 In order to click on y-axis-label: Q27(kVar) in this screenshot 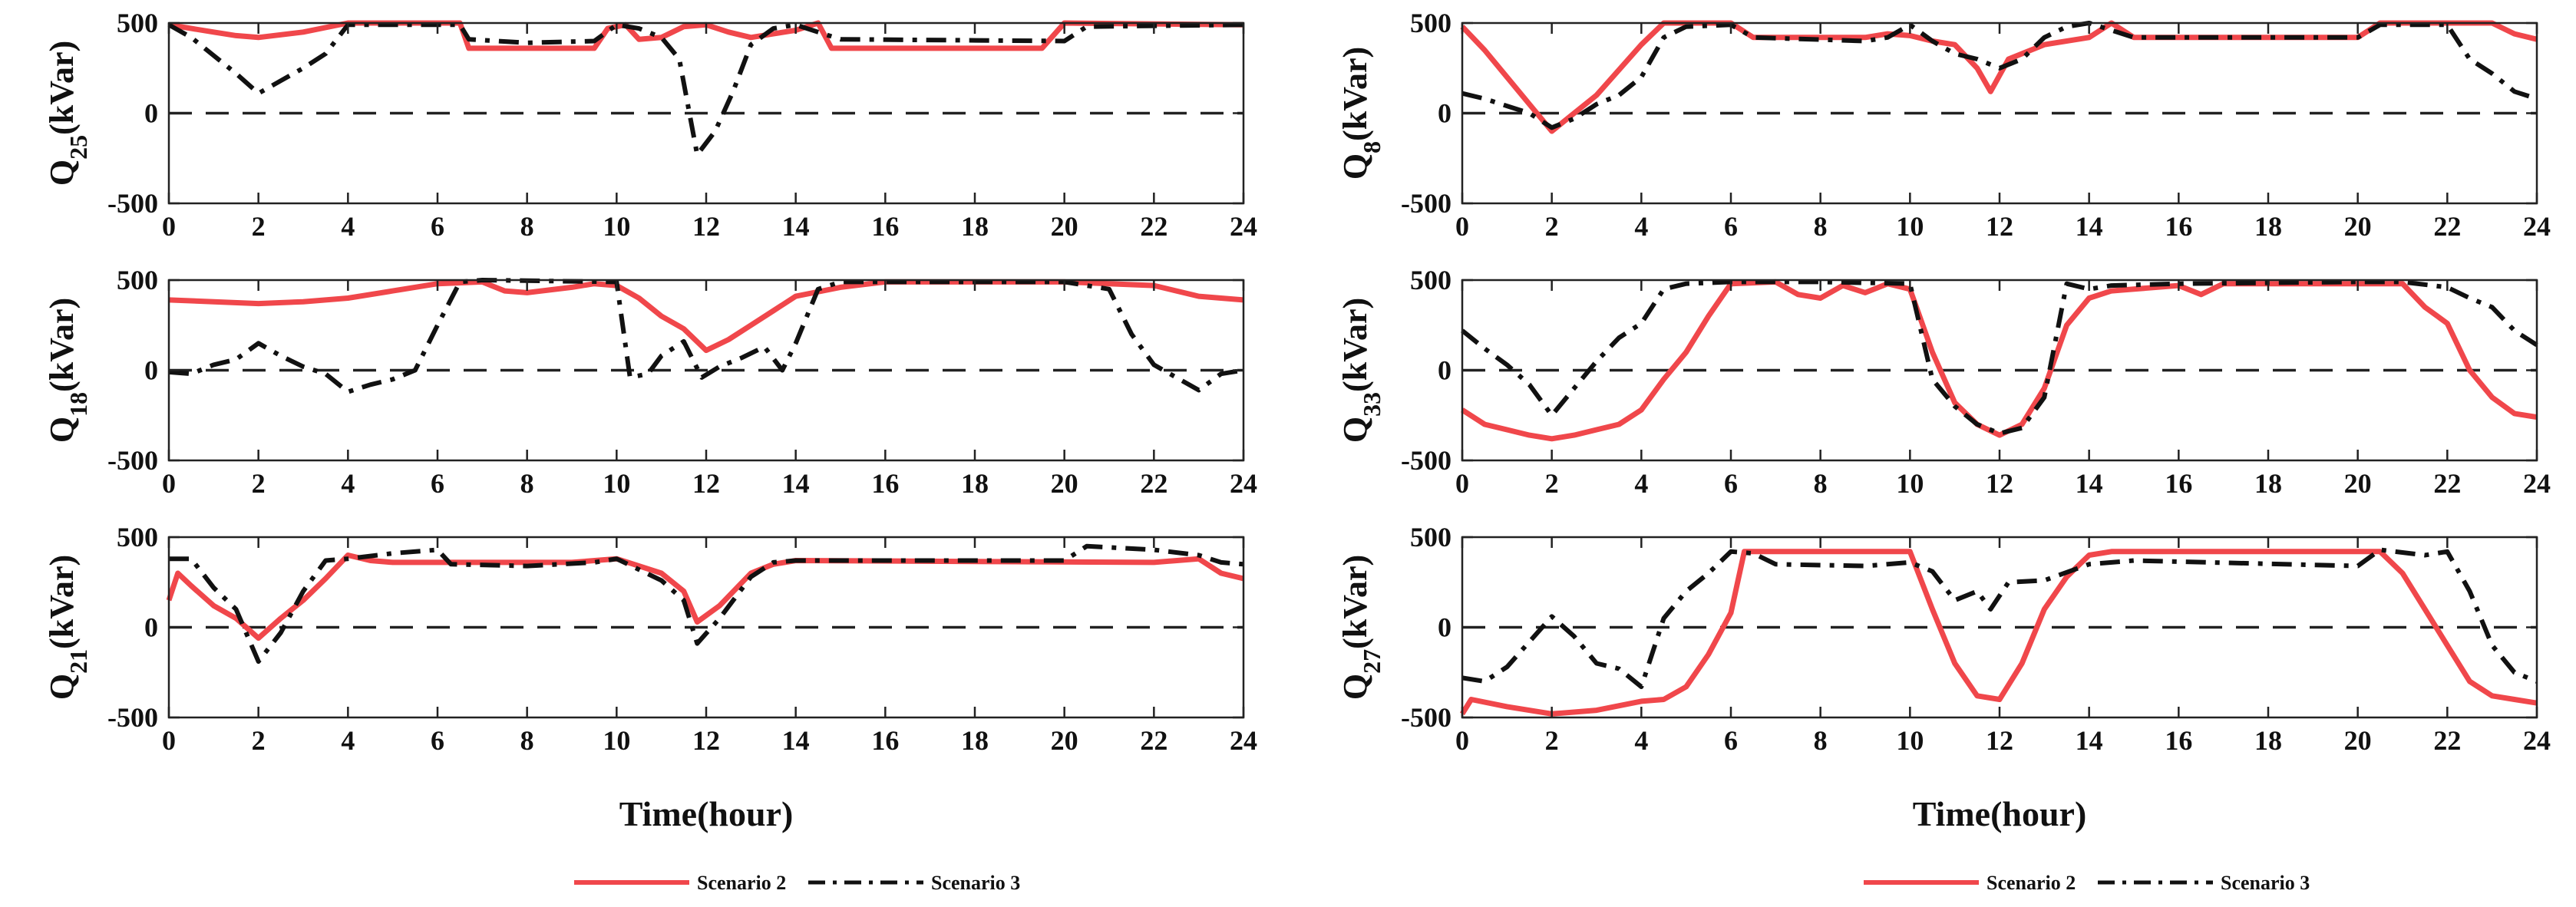, I will do `click(1360, 627)`.